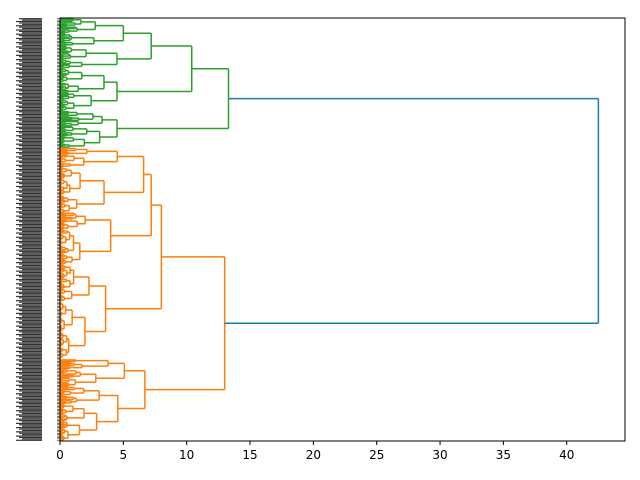 This screenshot has height=480, width=640. What do you see at coordinates (503, 455) in the screenshot?
I see `x-tick-label: 35` at bounding box center [503, 455].